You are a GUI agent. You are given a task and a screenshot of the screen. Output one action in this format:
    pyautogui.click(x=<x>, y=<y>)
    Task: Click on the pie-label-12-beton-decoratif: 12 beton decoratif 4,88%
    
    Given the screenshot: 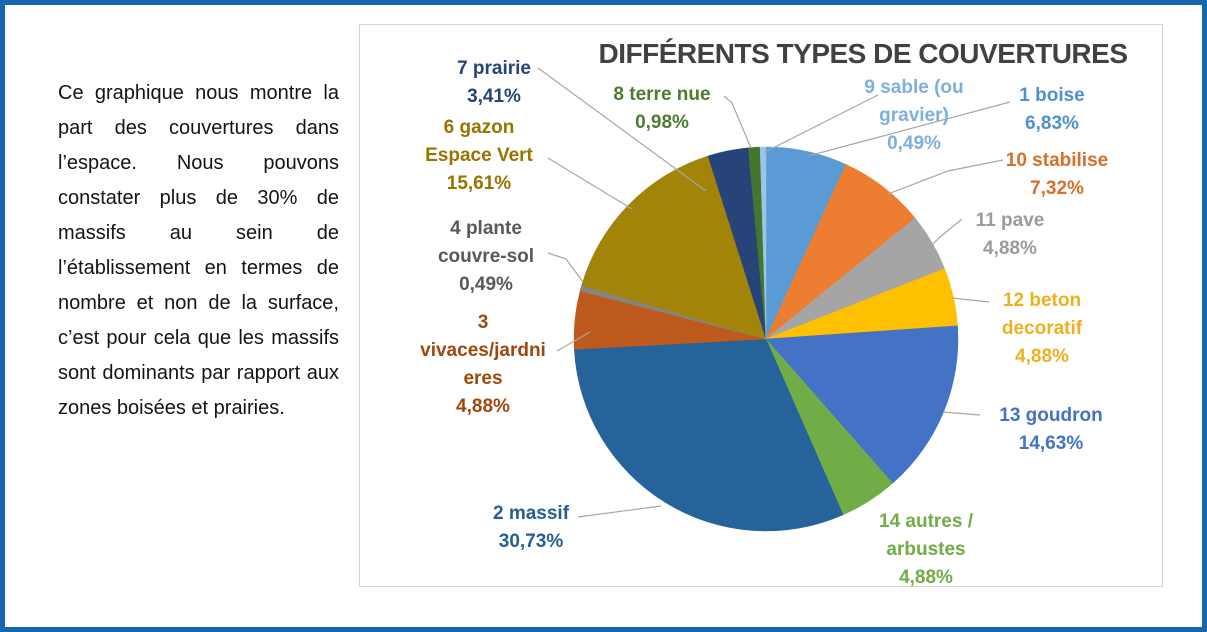 What is the action you would take?
    pyautogui.click(x=1042, y=328)
    